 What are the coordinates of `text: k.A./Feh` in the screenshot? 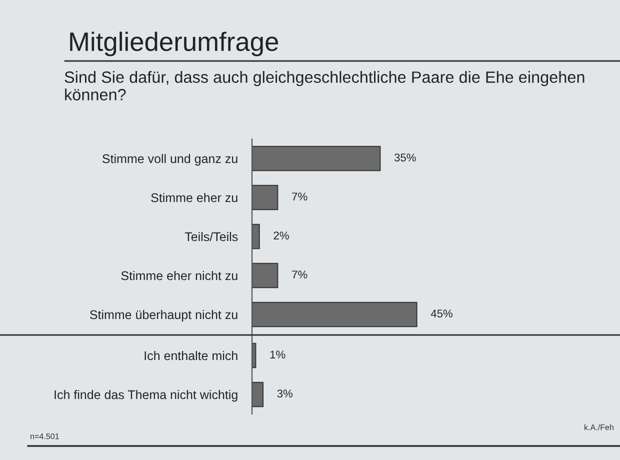 It's located at (599, 427).